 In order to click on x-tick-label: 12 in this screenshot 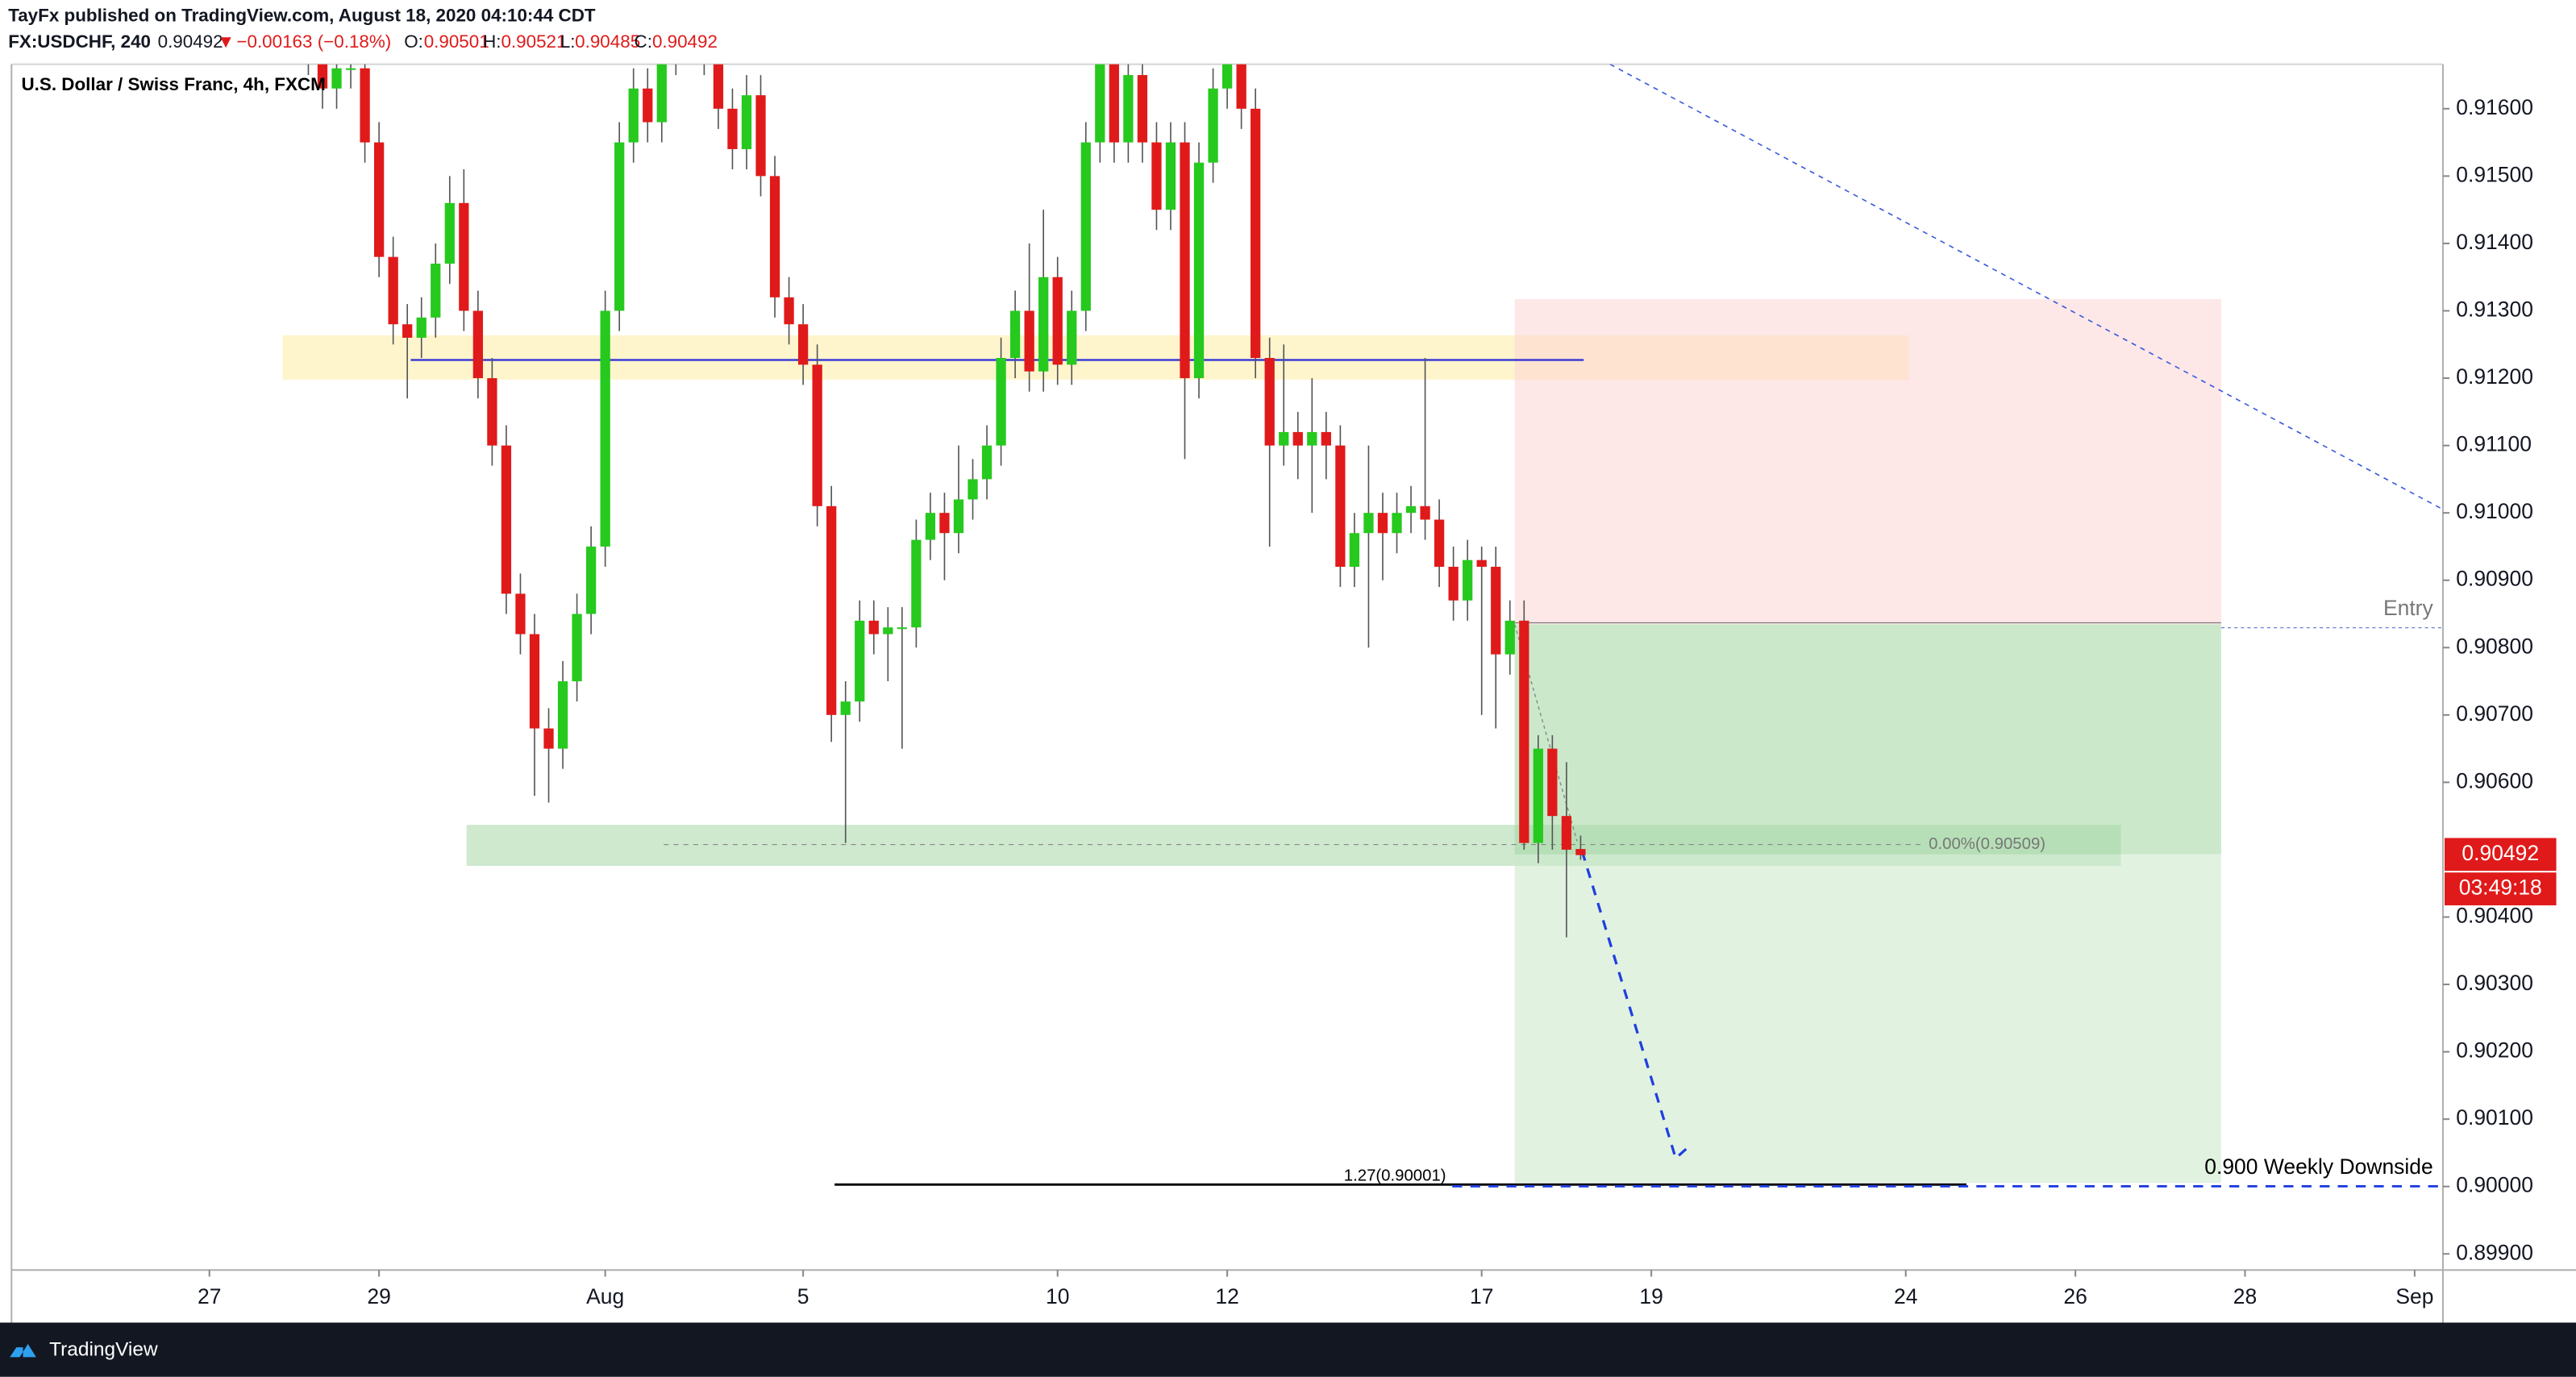, I will do `click(1226, 1296)`.